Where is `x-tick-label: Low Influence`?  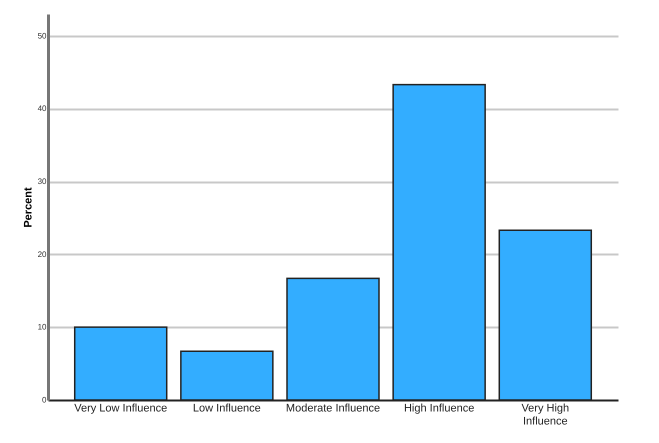
x-tick-label: Low Influence is located at coordinates (226, 408).